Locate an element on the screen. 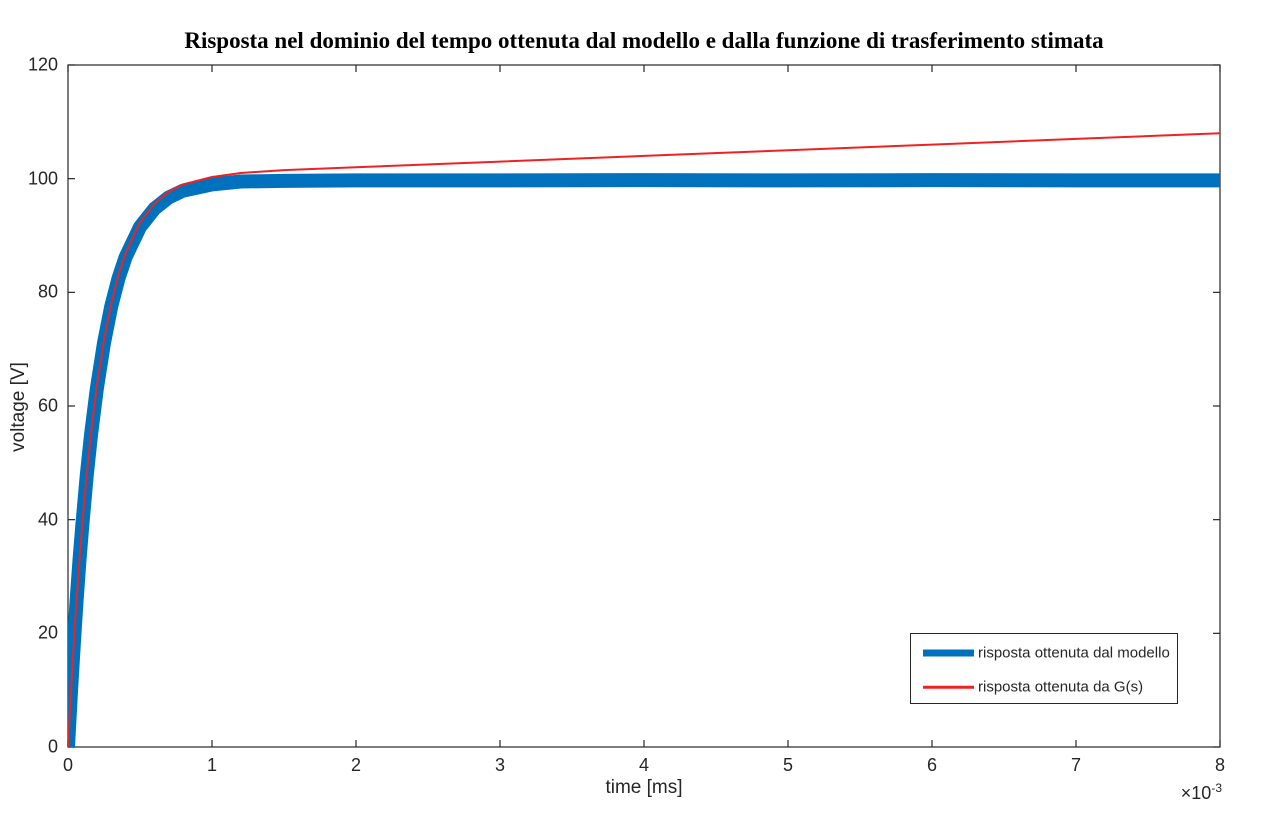 This screenshot has height=821, width=1282. x-tick-label: 2 is located at coordinates (356, 765).